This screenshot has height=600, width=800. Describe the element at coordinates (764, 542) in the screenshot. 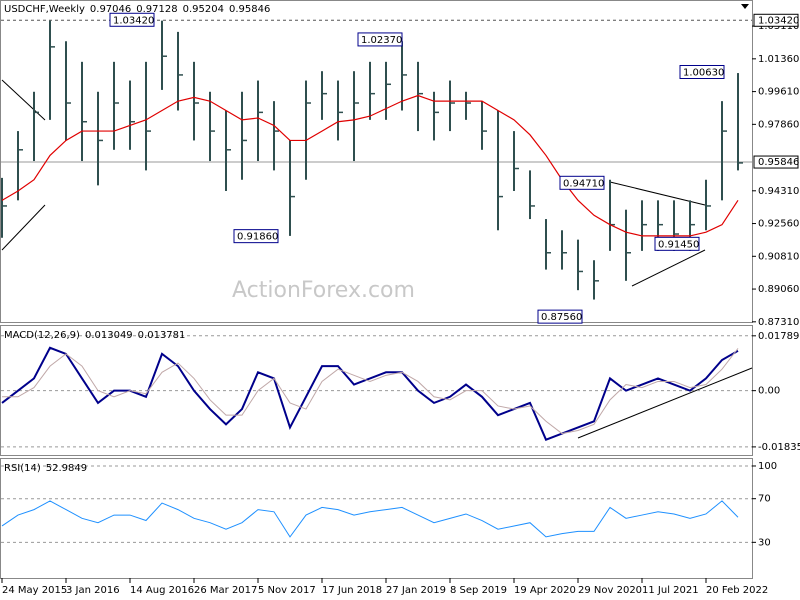

I see `y-tick-label: 30` at that location.